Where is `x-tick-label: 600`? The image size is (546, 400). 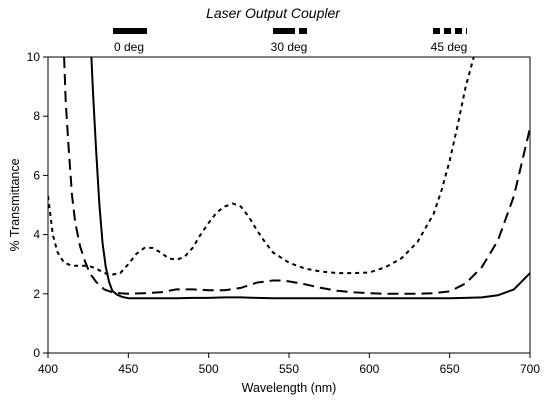 x-tick-label: 600 is located at coordinates (369, 369).